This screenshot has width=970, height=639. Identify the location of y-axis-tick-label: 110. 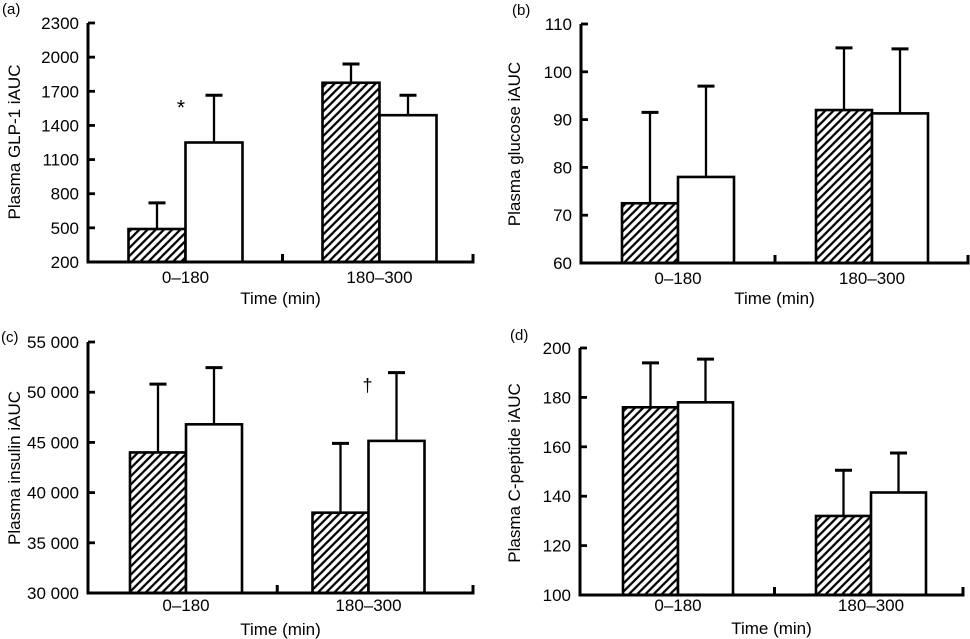
(558, 24).